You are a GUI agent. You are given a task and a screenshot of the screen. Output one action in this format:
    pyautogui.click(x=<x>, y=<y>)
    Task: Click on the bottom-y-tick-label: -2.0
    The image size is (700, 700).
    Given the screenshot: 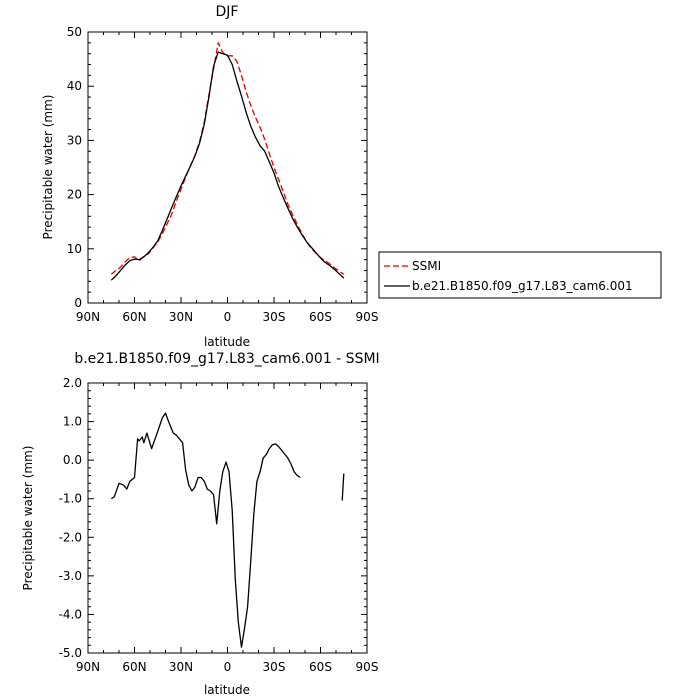 What is the action you would take?
    pyautogui.click(x=70, y=537)
    